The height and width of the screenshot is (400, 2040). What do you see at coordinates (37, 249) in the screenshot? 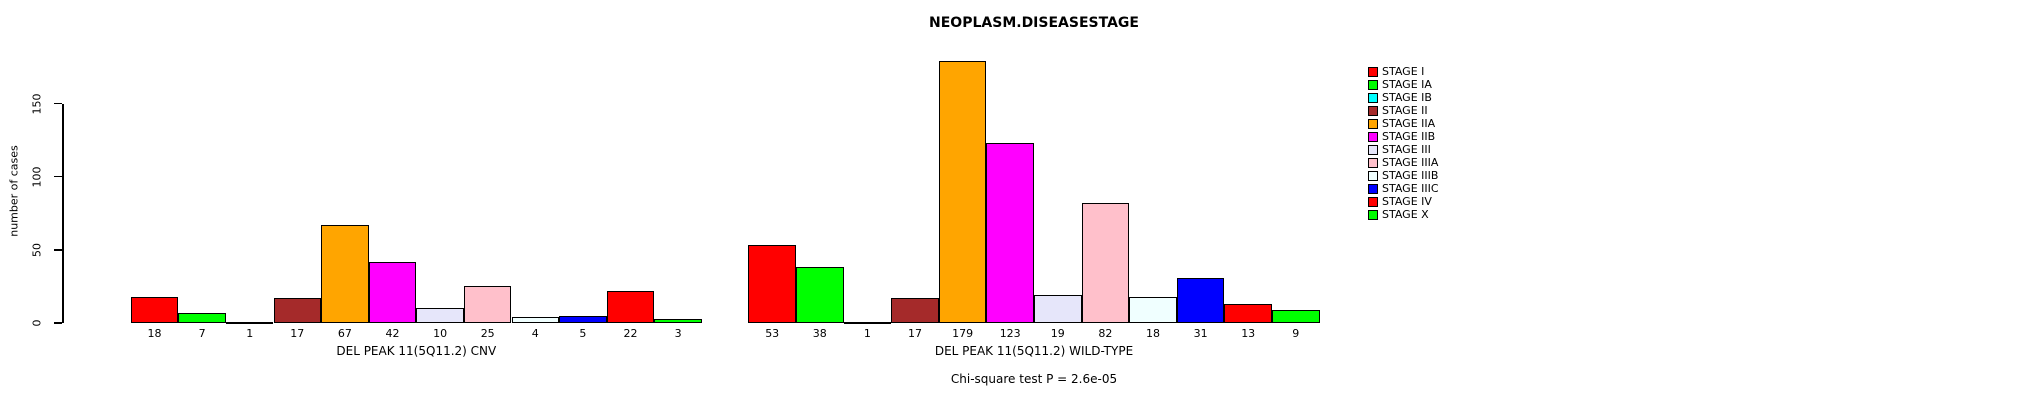
I see `y-axis-tick-label: 50` at bounding box center [37, 249].